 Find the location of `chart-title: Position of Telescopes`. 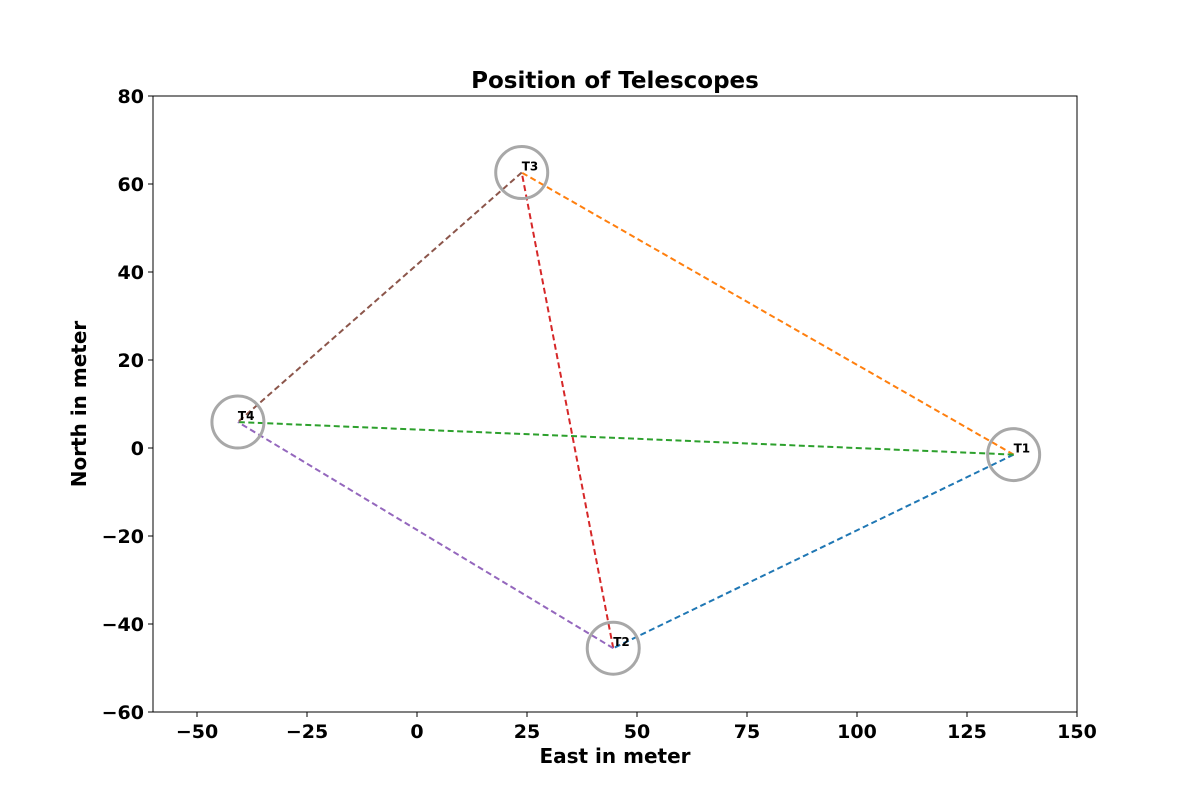

chart-title: Position of Telescopes is located at coordinates (615, 81).